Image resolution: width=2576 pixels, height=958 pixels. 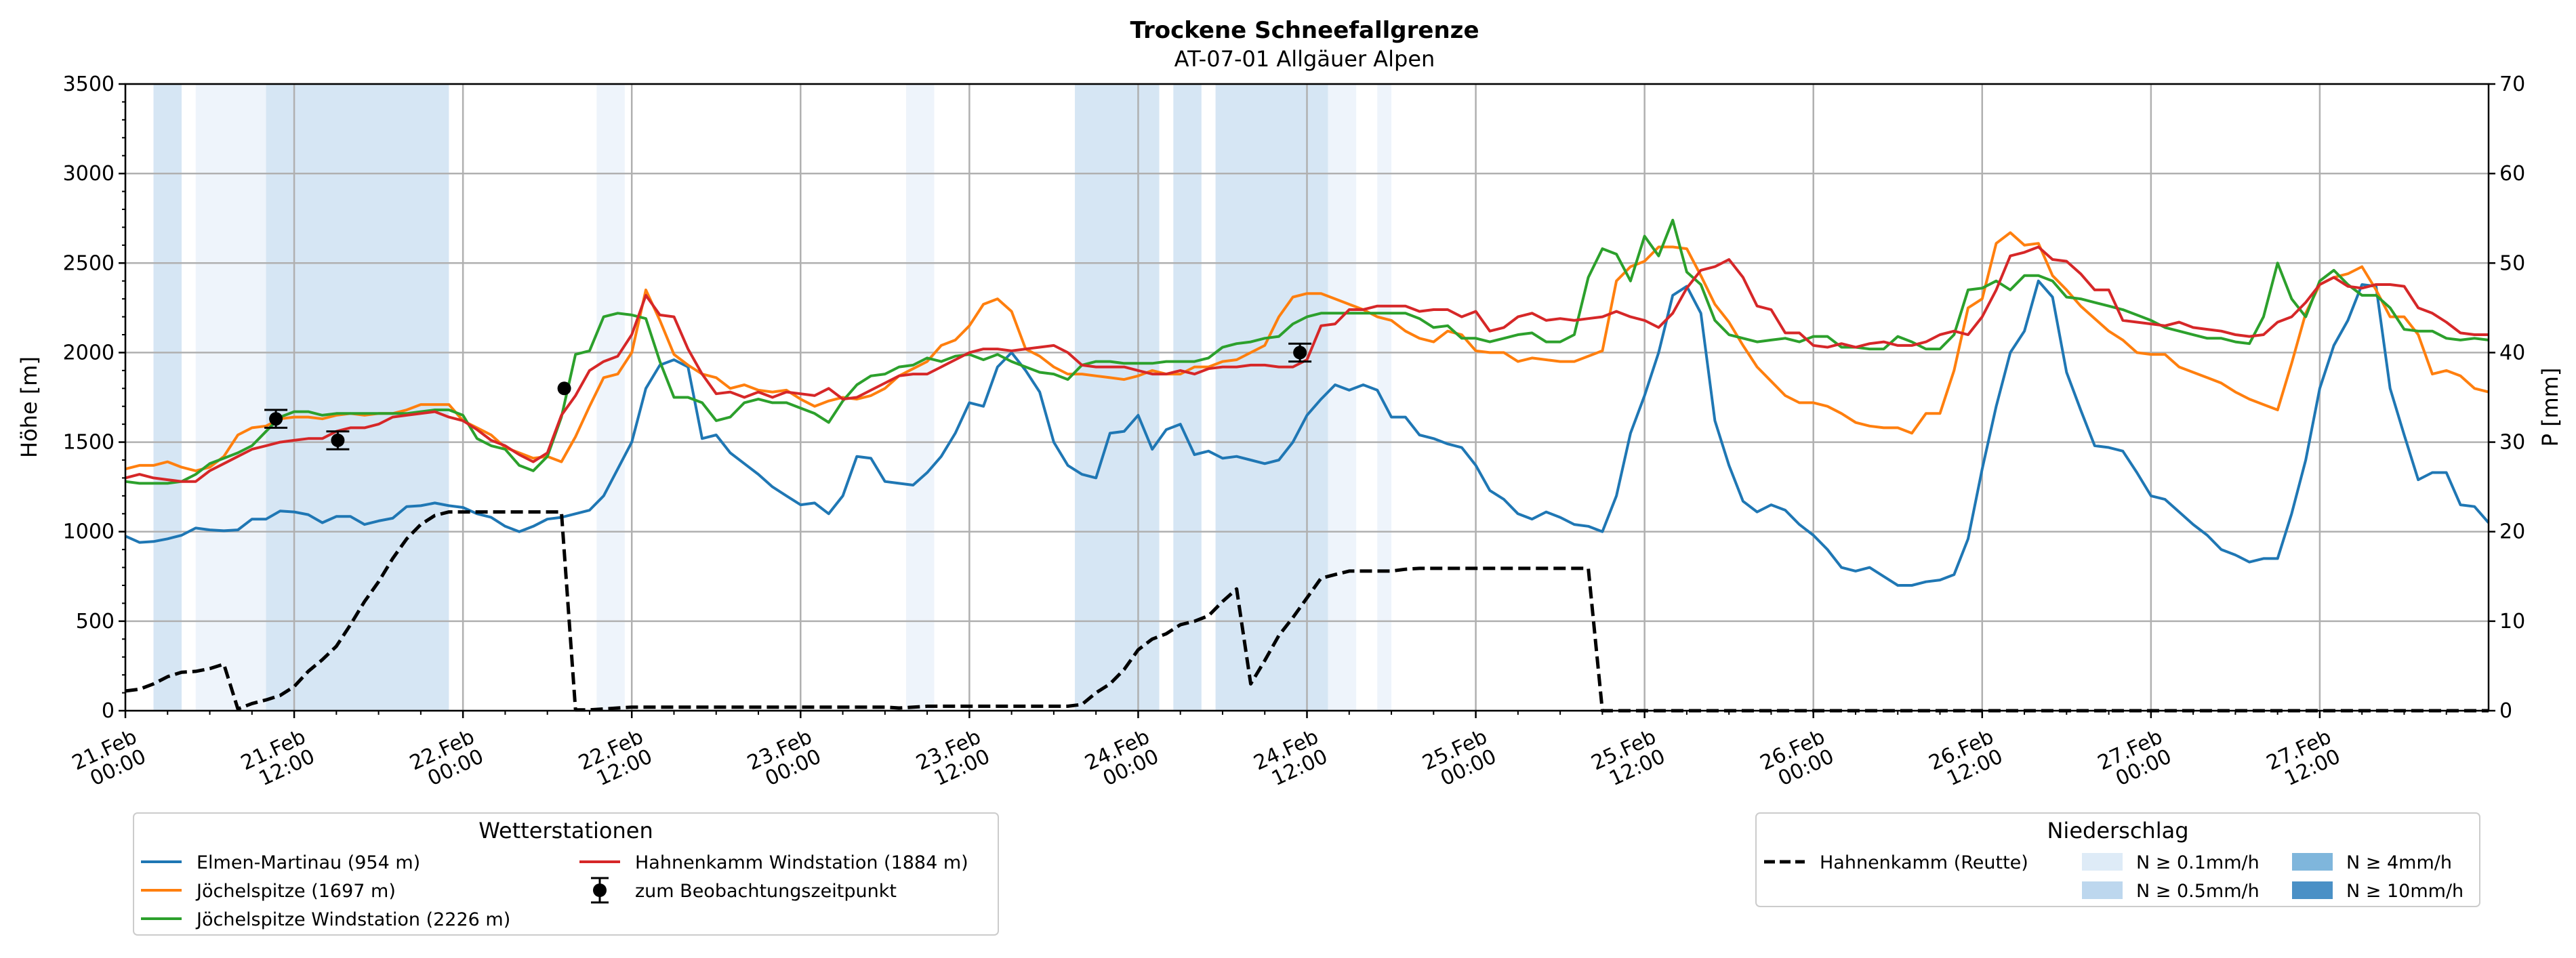 What do you see at coordinates (2512, 621) in the screenshot?
I see `y-tick-label-right: 10` at bounding box center [2512, 621].